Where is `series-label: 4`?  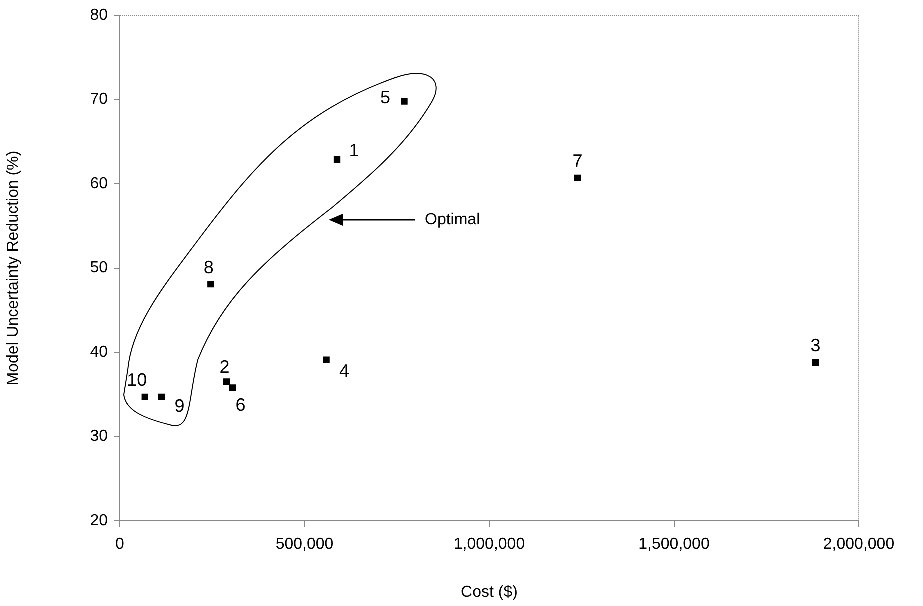 series-label: 4 is located at coordinates (345, 371).